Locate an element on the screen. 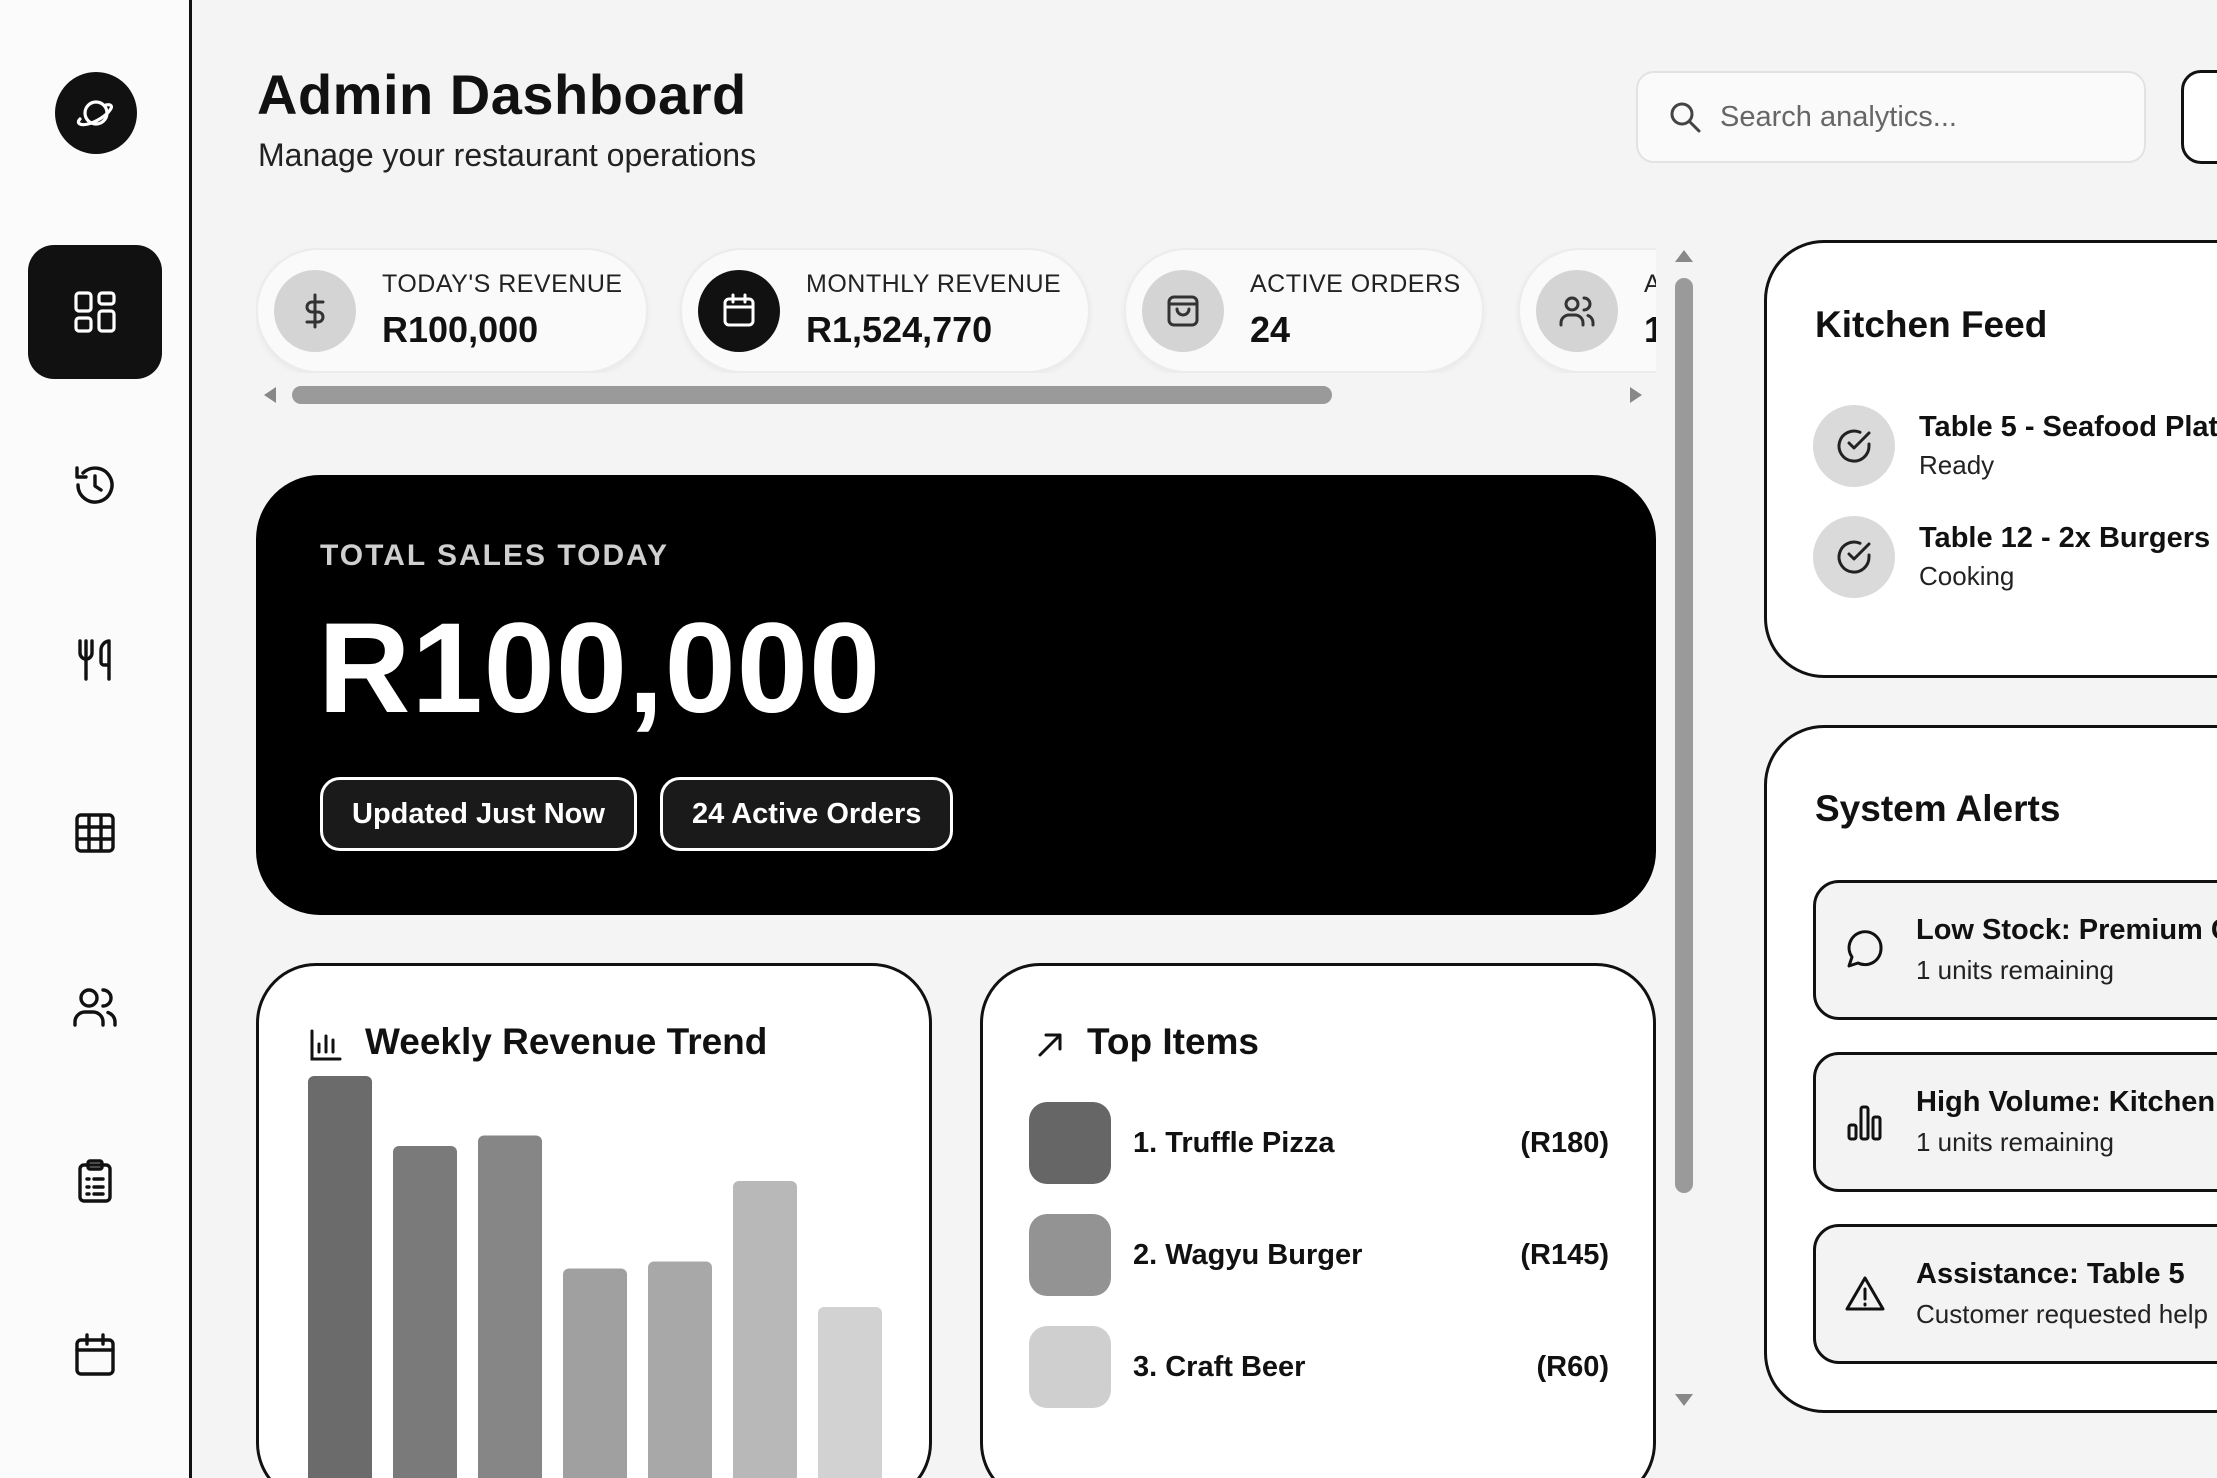 The width and height of the screenshot is (2217, 1478). logo is located at coordinates (96, 113).